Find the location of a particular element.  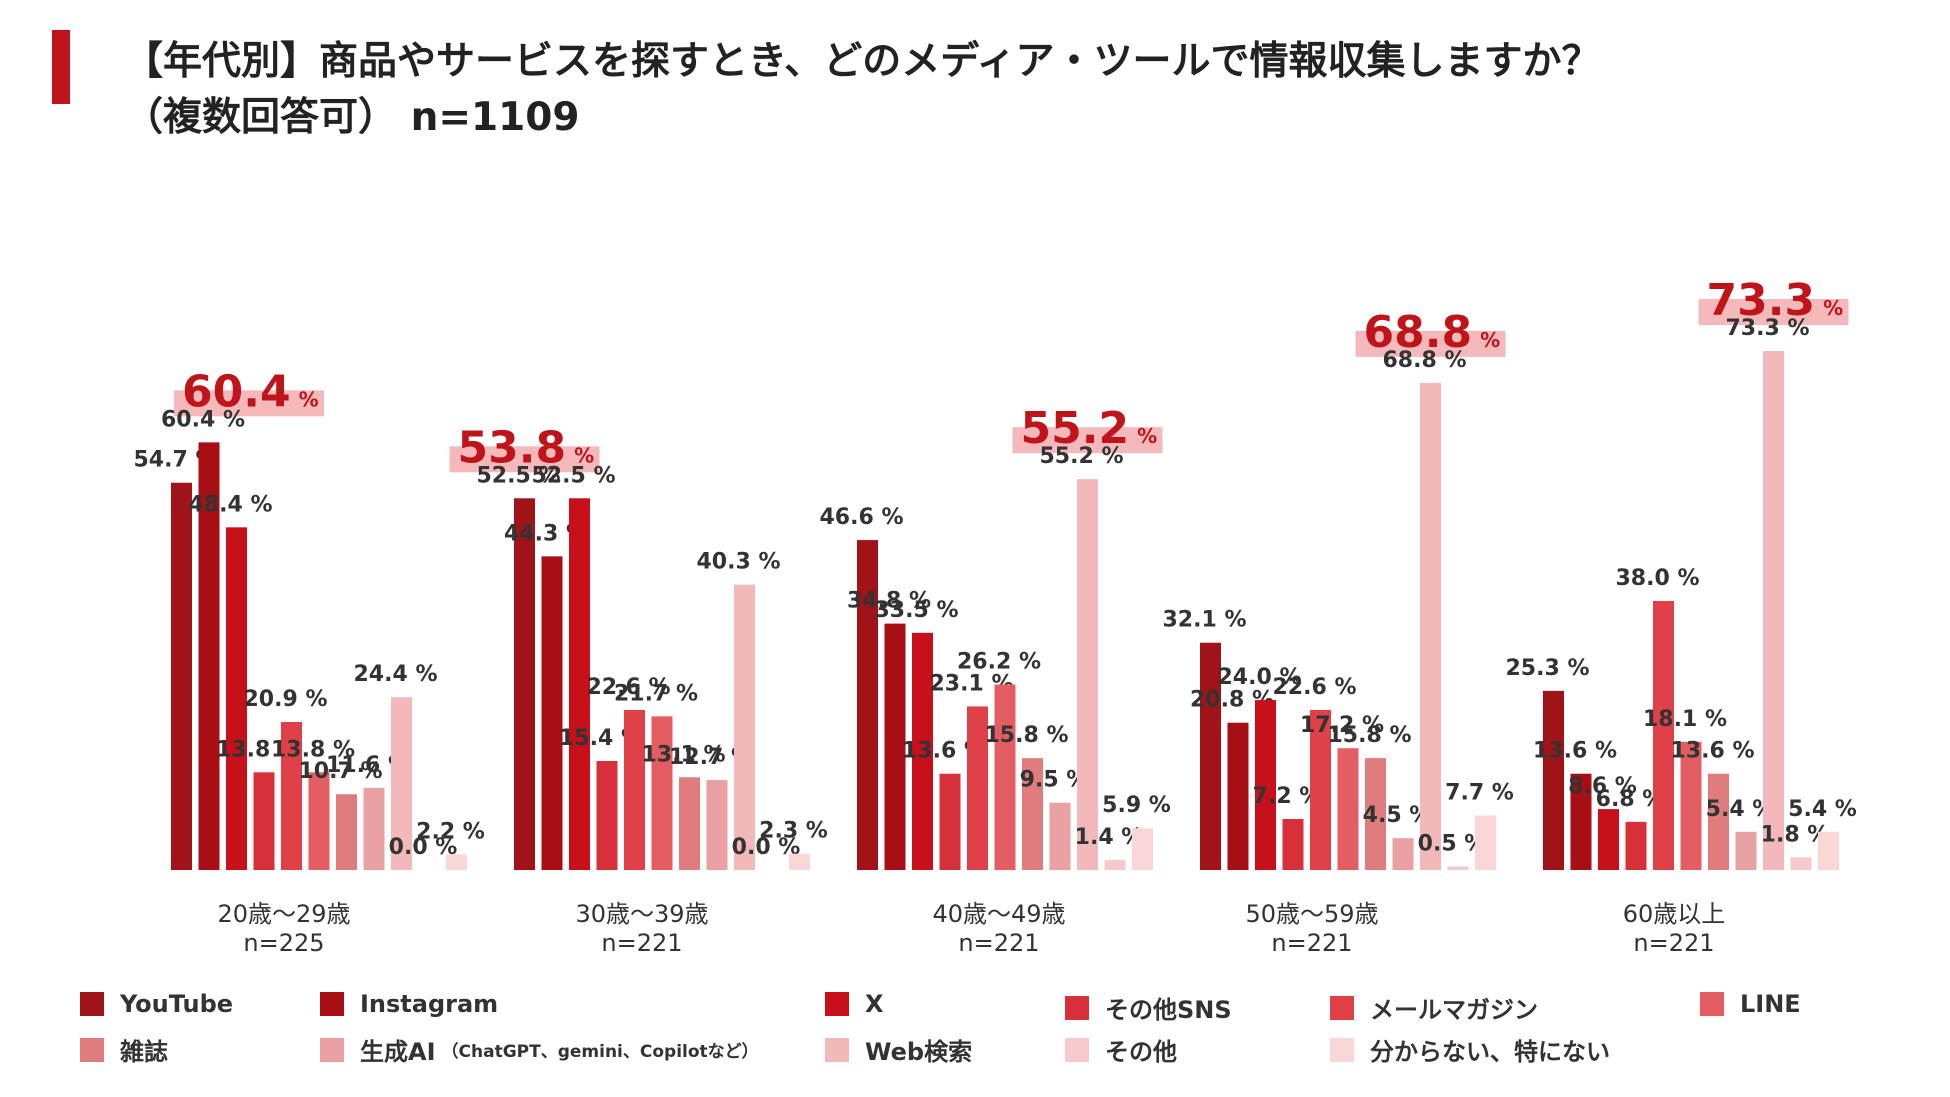

legend-label: Instagram is located at coordinates (429, 1004).